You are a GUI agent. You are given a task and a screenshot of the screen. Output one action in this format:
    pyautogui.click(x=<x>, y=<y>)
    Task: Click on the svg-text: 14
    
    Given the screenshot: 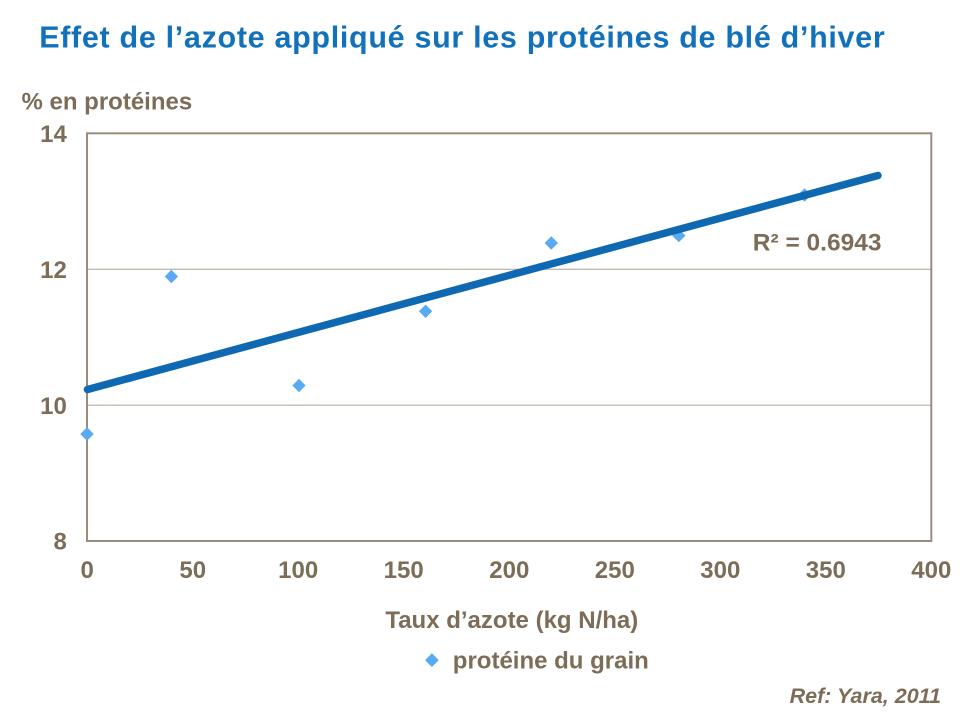 What is the action you would take?
    pyautogui.click(x=53, y=134)
    